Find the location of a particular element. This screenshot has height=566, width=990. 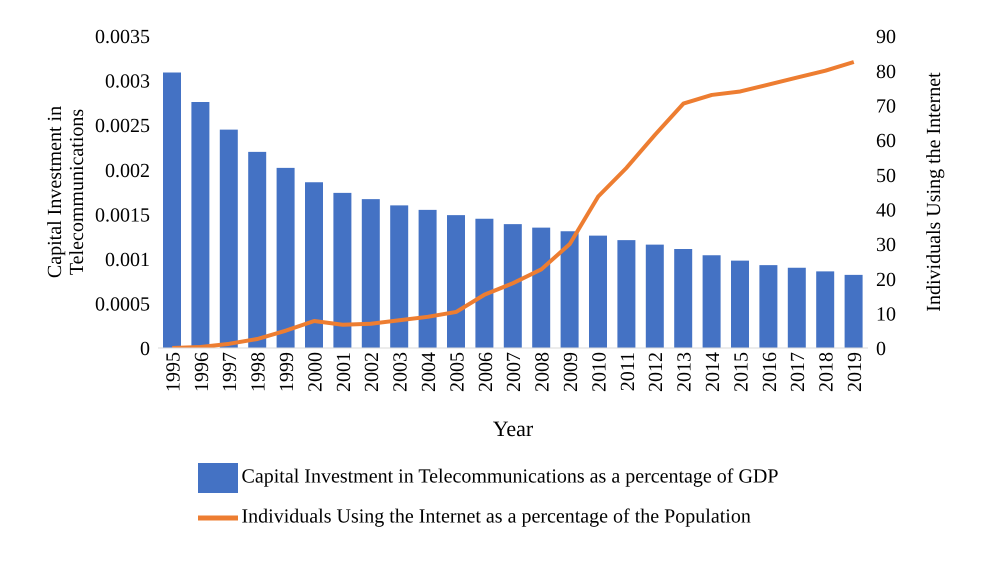

y-tick-label: 0.0025 is located at coordinates (122, 126).